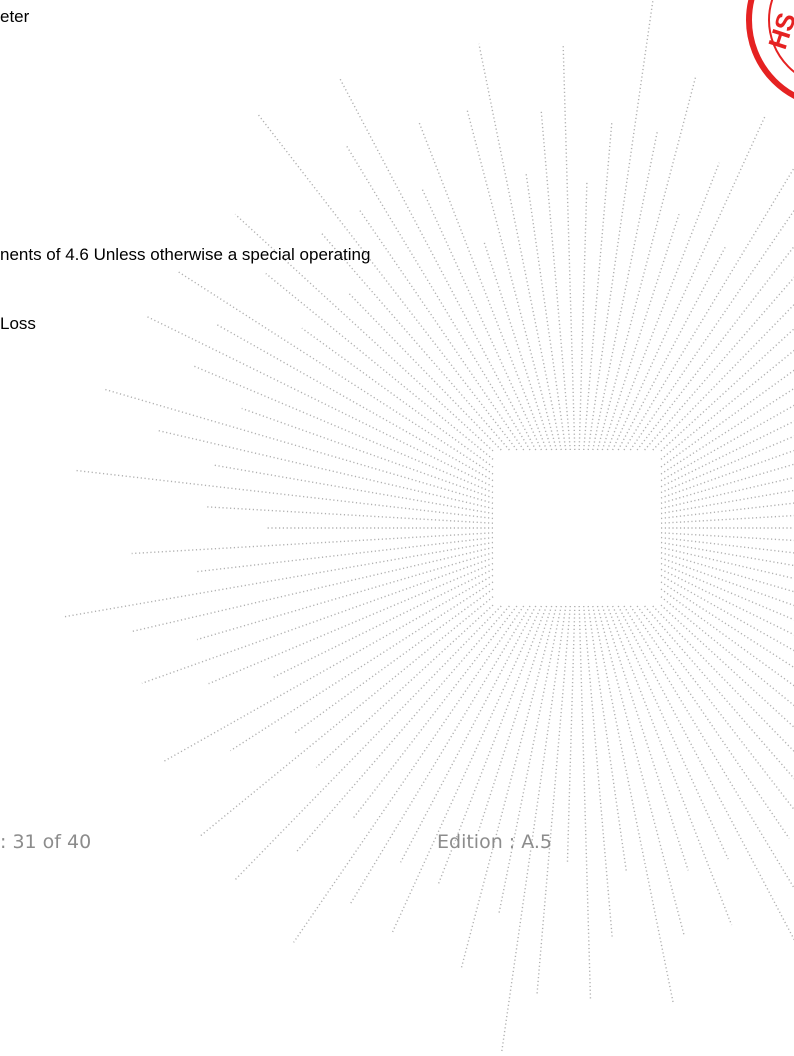 Image resolution: width=794 pixels, height=1056 pixels. Describe the element at coordinates (15, 16) in the screenshot. I see `body-text-line-1: eter` at that location.